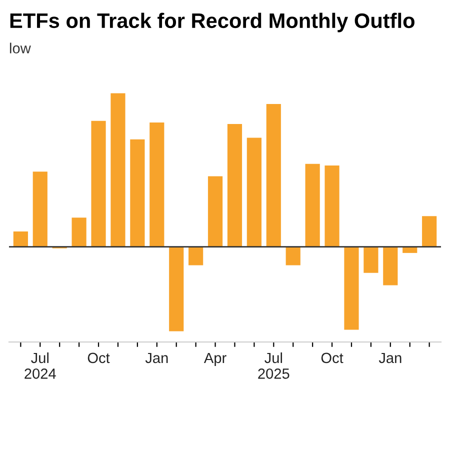 The image size is (450, 450). Describe the element at coordinates (40, 365) in the screenshot. I see `x-tick-label: Jul 2024` at that location.